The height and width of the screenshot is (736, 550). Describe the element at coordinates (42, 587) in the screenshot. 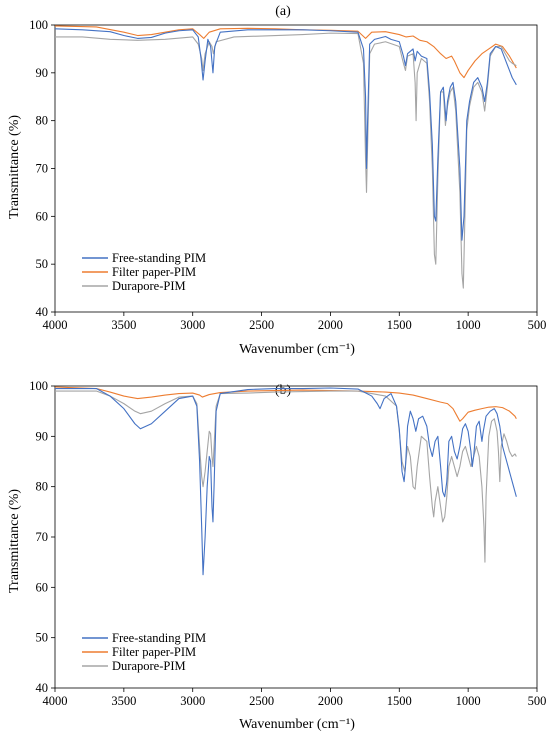

I see `panel-b-y-tick-label: 60` at that location.